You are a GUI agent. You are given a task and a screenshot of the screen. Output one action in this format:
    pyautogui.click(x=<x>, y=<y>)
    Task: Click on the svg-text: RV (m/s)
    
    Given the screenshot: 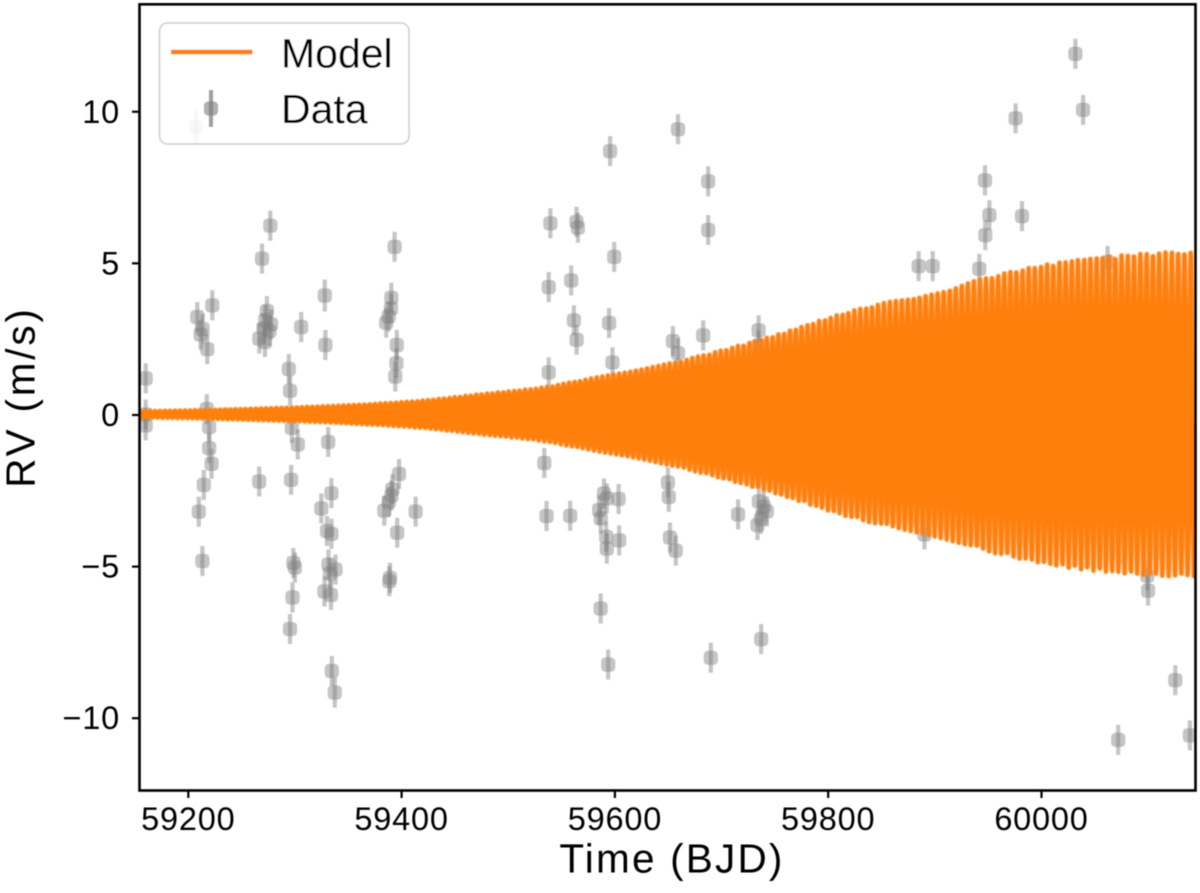 What is the action you would take?
    pyautogui.click(x=22, y=396)
    